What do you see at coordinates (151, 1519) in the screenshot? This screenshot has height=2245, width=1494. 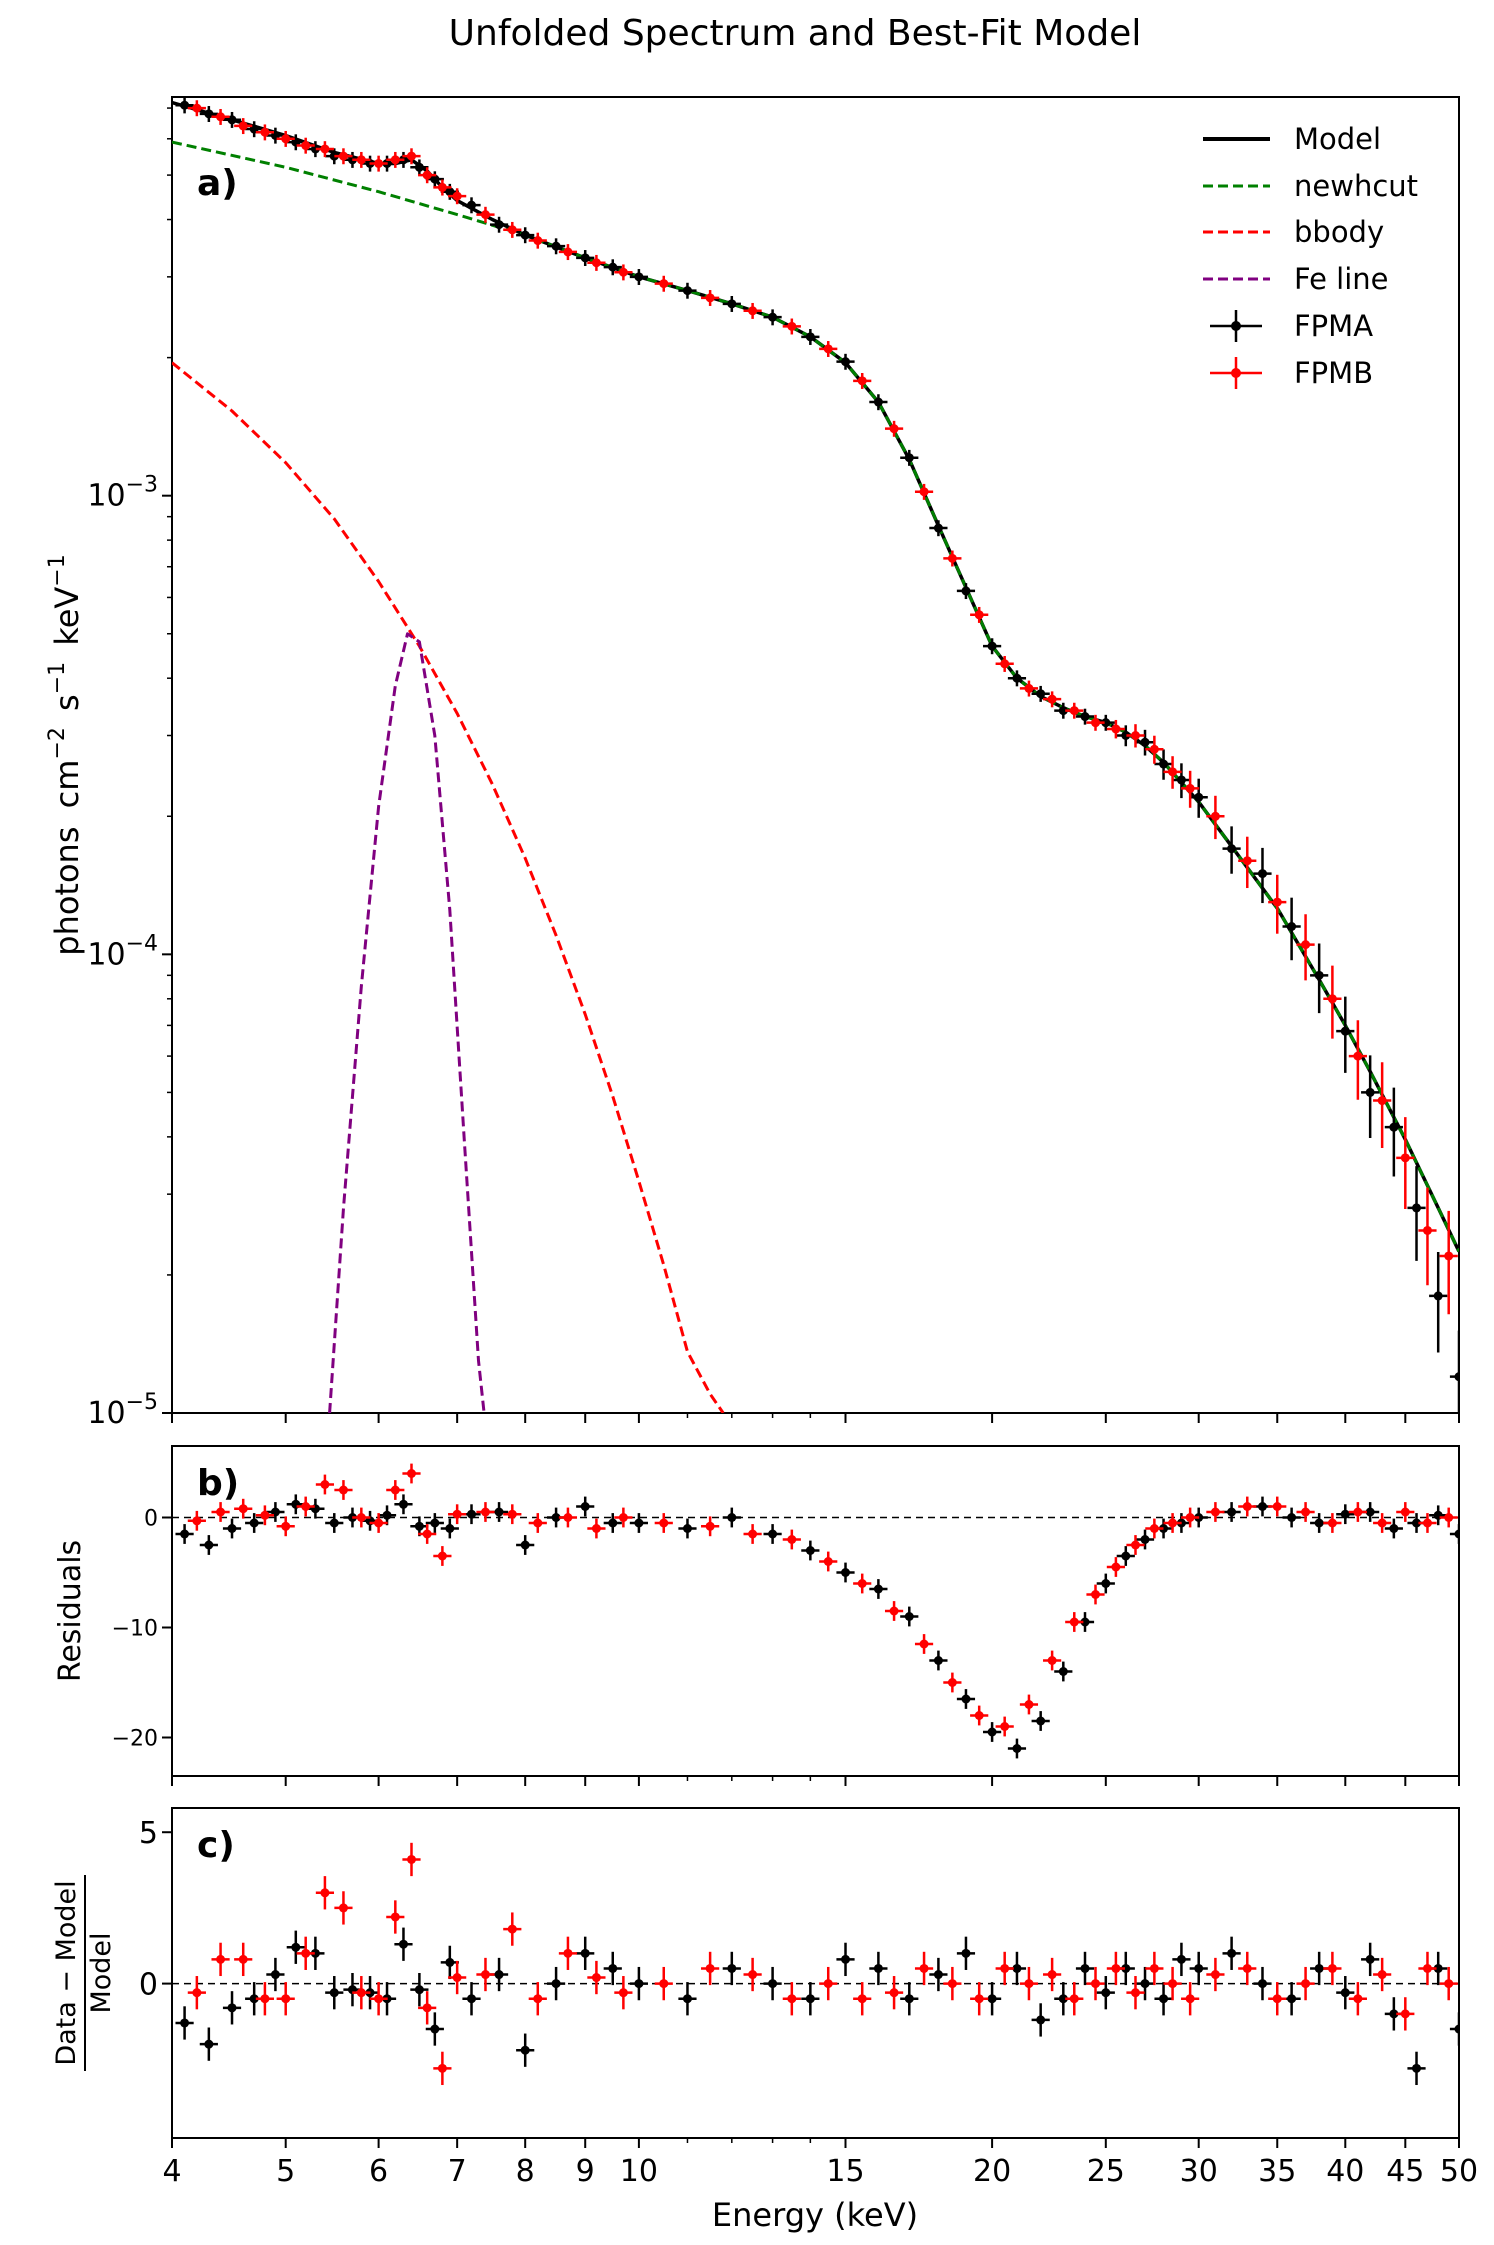 I see `panel-b-ytick-label: 0` at bounding box center [151, 1519].